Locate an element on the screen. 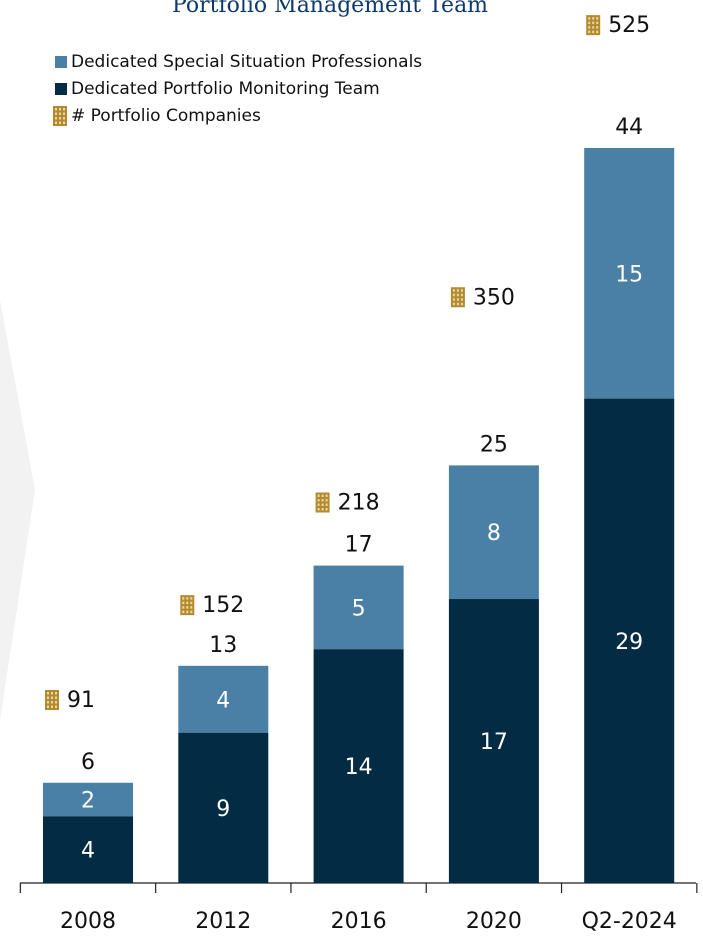 The image size is (703, 937). data-label: 8 is located at coordinates (494, 533).